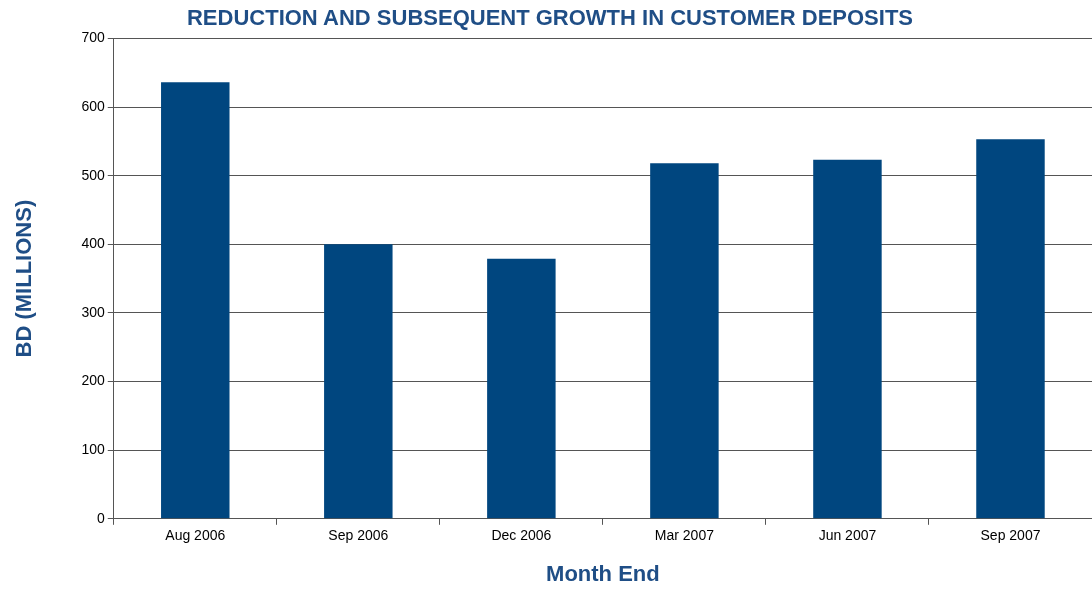 The image size is (1092, 596). What do you see at coordinates (24, 278) in the screenshot?
I see `y-axis-title: BD (MILLIONS)` at bounding box center [24, 278].